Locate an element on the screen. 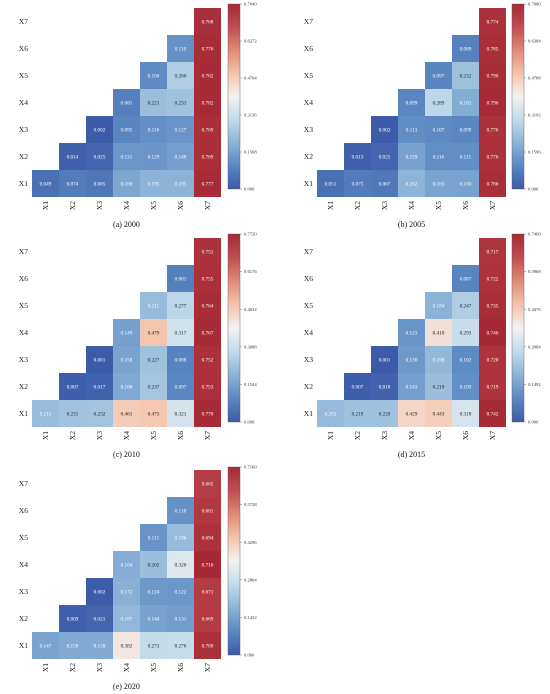 This screenshot has height=694, width=550. colorbar-tick-label: 0.4632 is located at coordinates (250, 309).